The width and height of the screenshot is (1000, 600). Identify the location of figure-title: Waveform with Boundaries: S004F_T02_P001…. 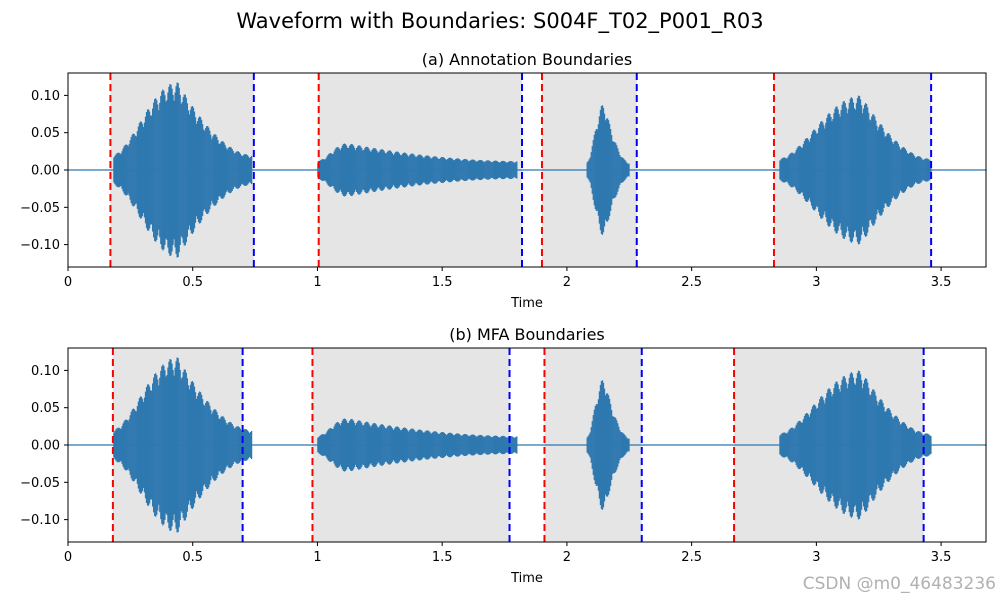
(499, 21).